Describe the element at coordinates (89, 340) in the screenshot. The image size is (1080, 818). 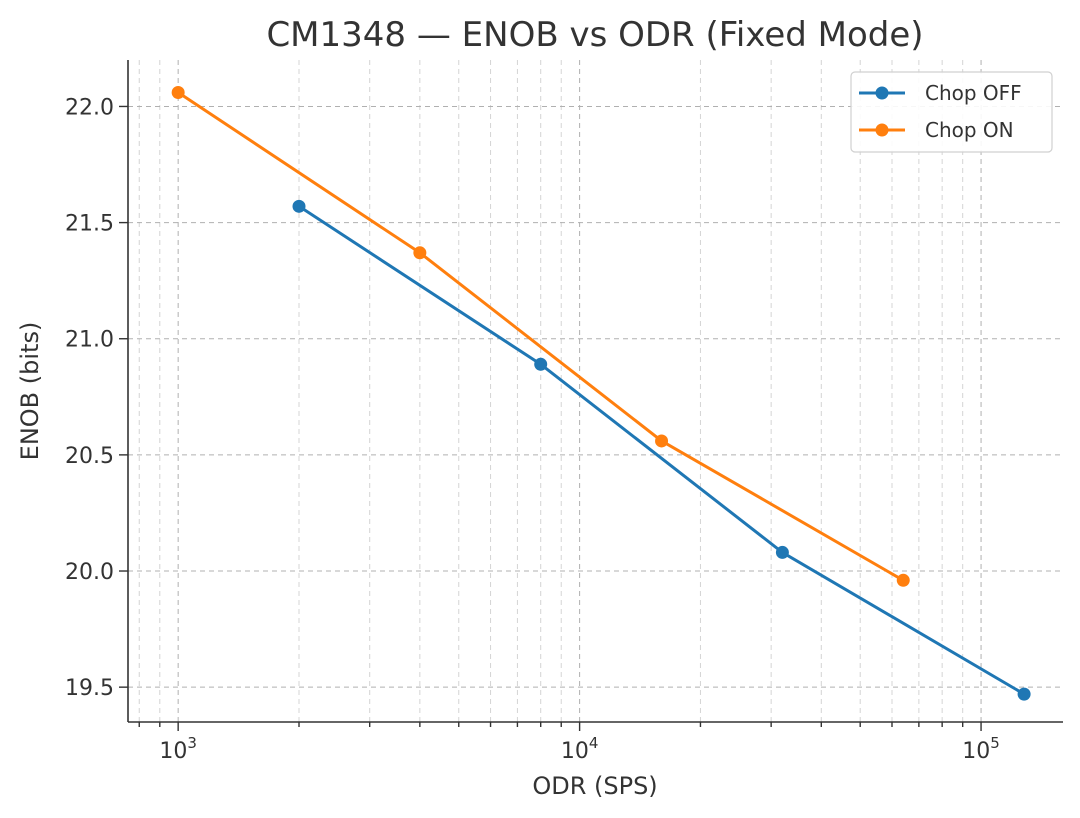
I see `y-tick-label: 21.0` at that location.